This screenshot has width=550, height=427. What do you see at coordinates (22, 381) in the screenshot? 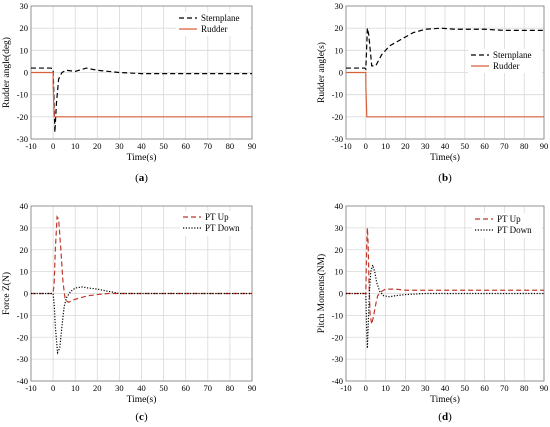
I see `chart-c-ytick-label-0: -40` at bounding box center [22, 381].